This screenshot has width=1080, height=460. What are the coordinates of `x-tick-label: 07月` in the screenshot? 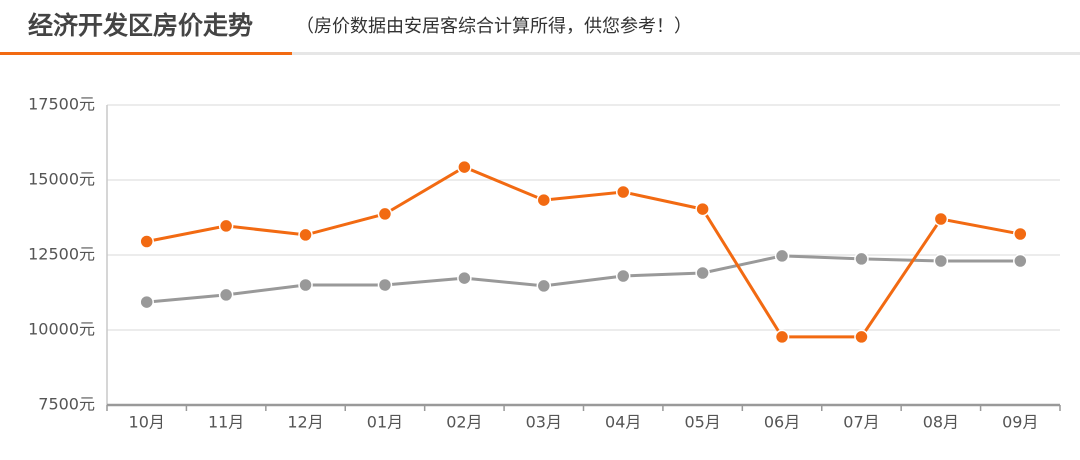 It's located at (861, 422).